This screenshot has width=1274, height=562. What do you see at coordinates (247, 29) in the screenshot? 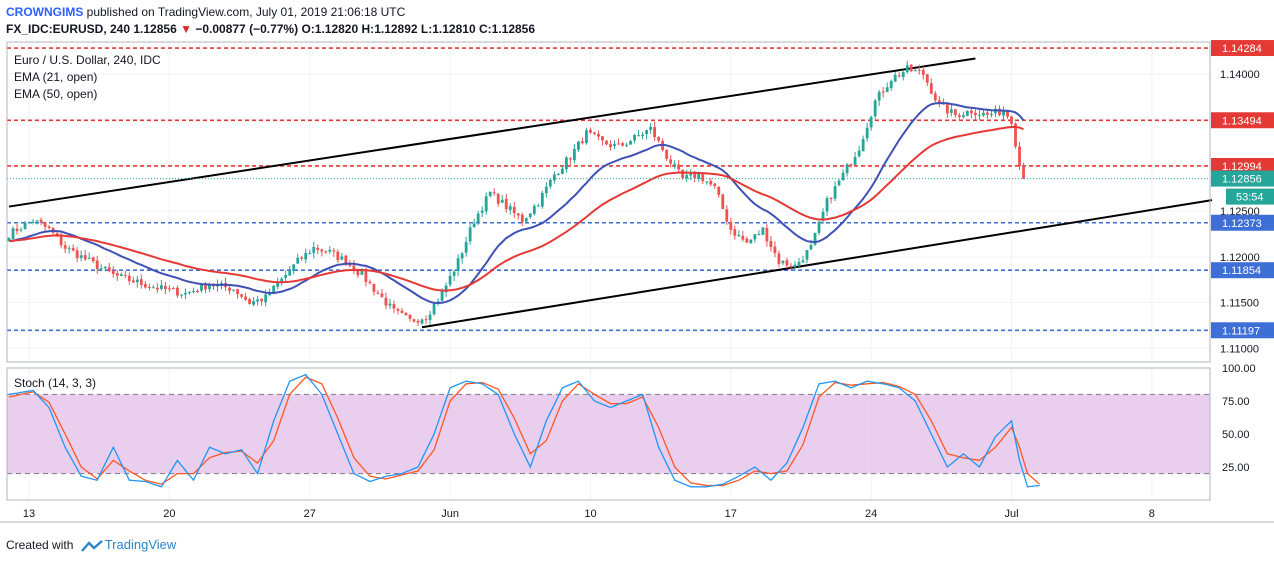
I see `price-change: −0.00877 (−0.77%)` at bounding box center [247, 29].